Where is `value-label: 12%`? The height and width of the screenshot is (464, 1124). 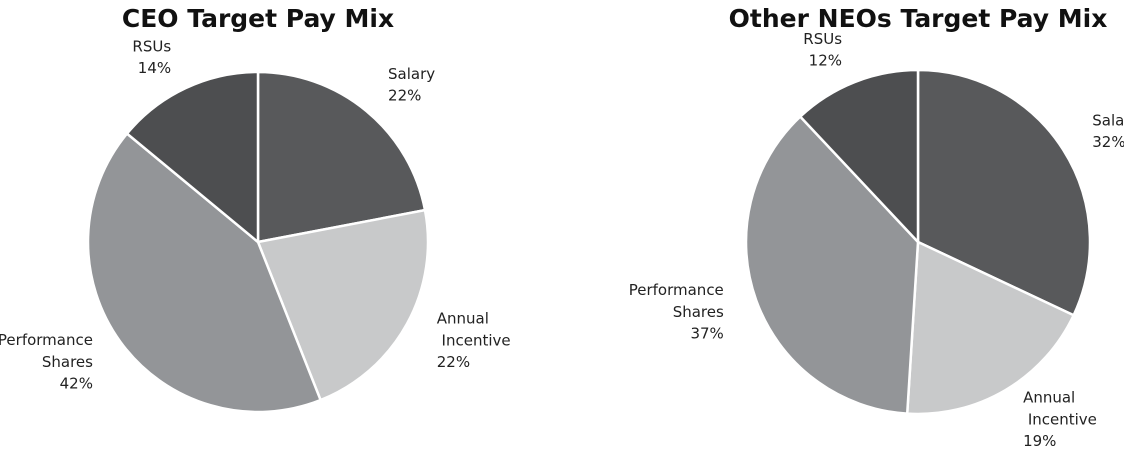 value-label: 12% is located at coordinates (825, 61).